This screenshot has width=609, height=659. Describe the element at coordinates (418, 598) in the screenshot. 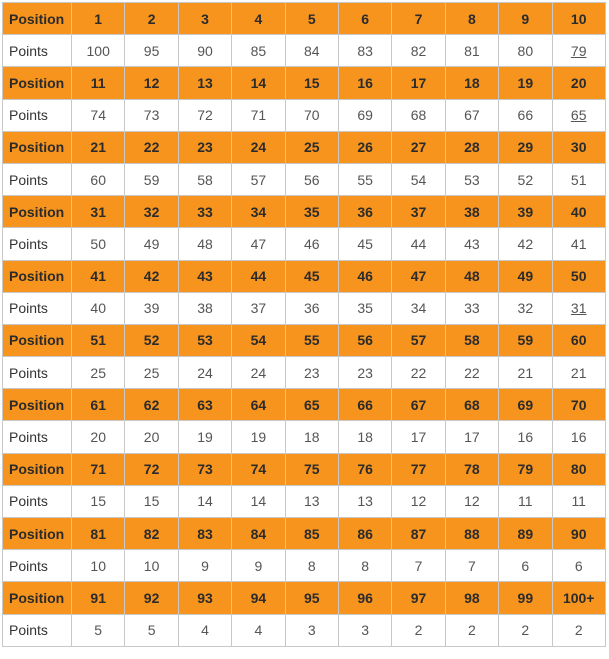

I see `position-cell: 97` at that location.